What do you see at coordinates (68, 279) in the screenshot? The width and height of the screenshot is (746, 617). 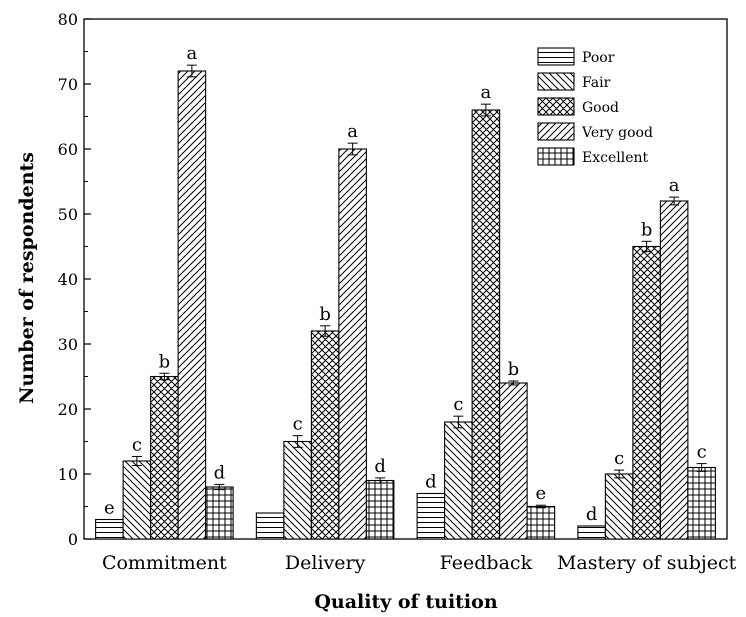 I see `y-tick-label: 40` at bounding box center [68, 279].